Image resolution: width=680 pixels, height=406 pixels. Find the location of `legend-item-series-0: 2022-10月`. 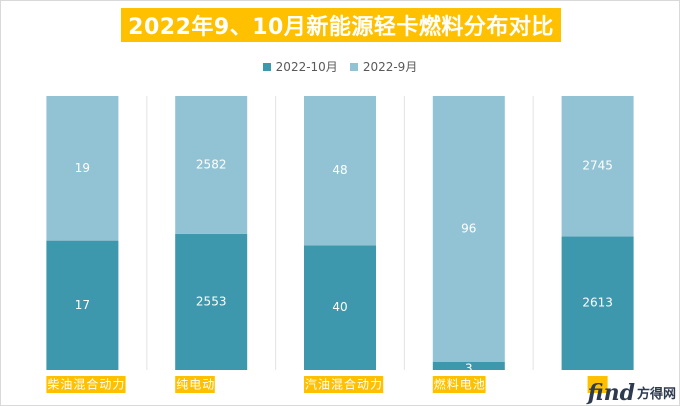

legend-item-series-0: 2022-10月 is located at coordinates (300, 66).